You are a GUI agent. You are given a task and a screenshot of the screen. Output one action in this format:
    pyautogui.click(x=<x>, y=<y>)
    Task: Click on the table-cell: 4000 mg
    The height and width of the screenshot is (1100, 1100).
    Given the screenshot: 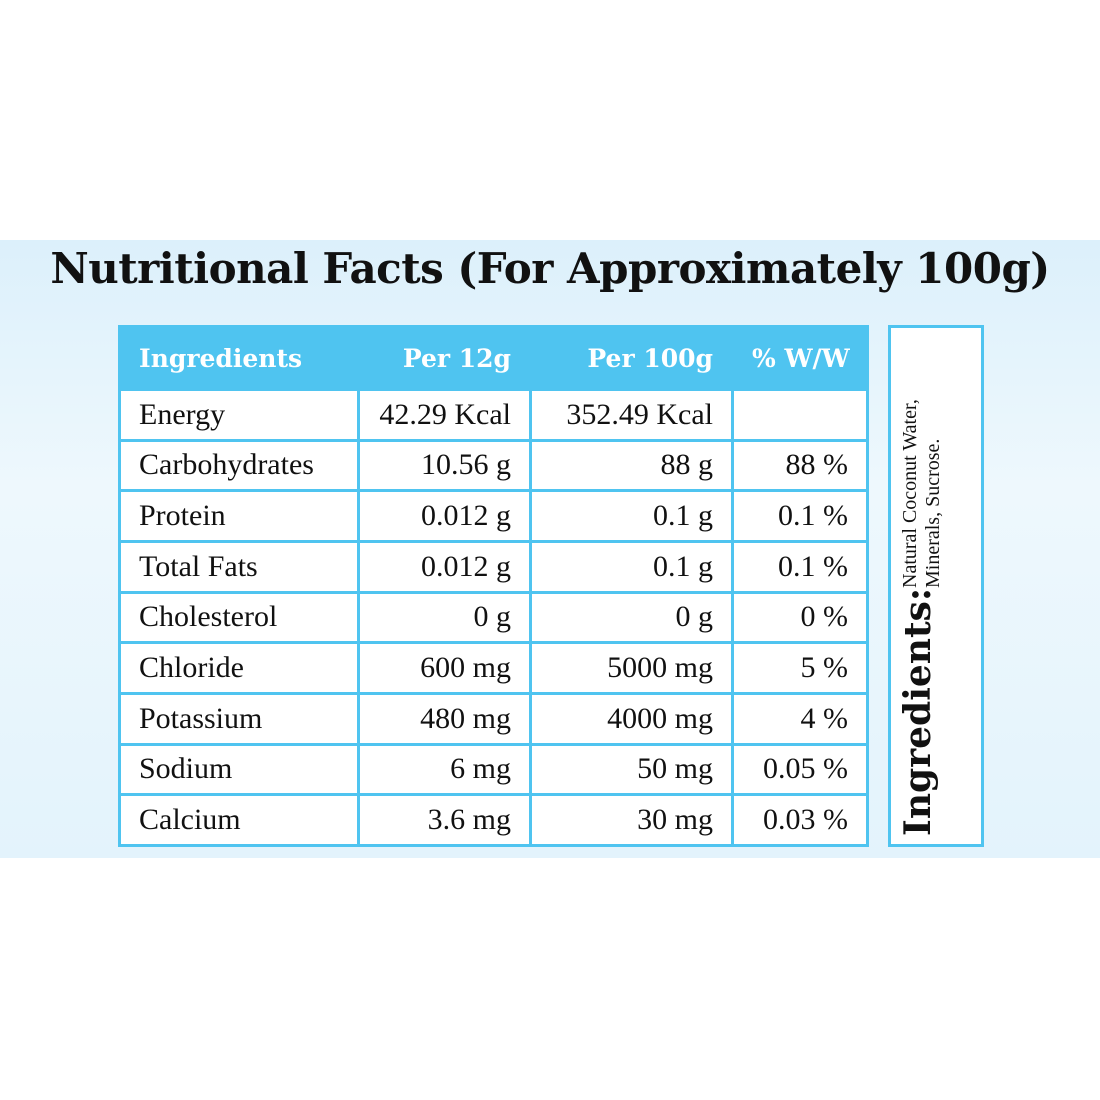 What is the action you would take?
    pyautogui.click(x=631, y=718)
    